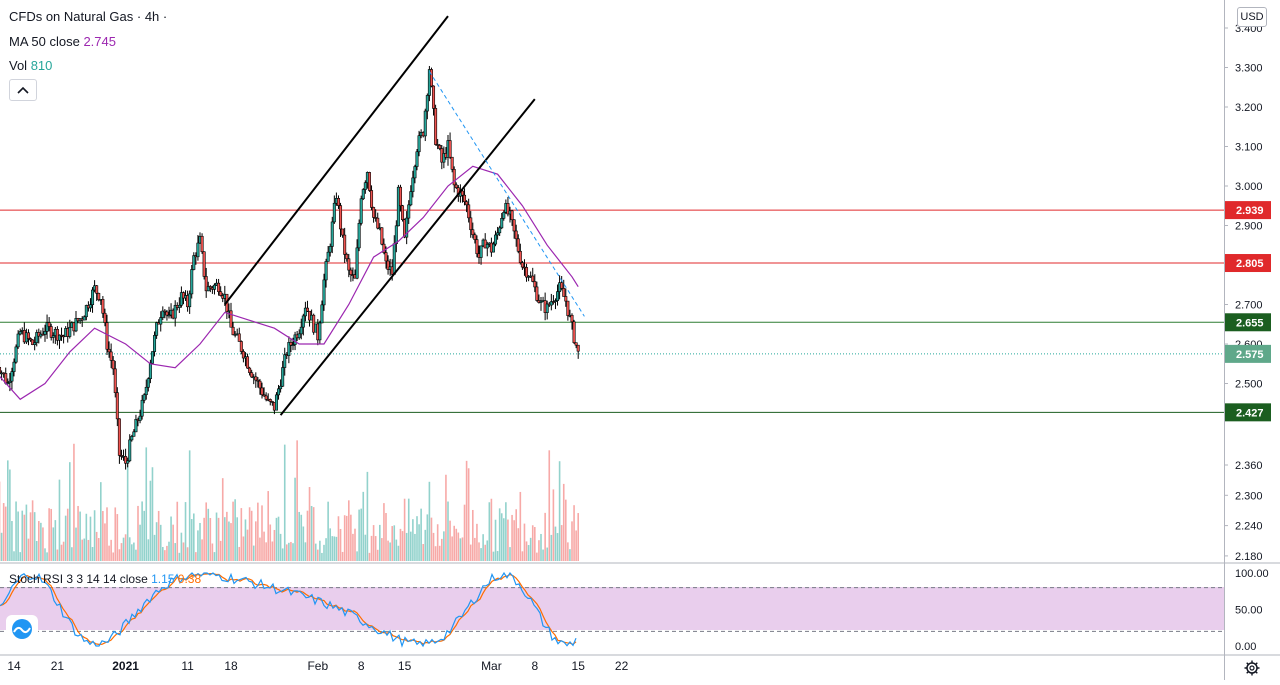 The height and width of the screenshot is (685, 1280). What do you see at coordinates (1245, 647) in the screenshot?
I see `stoch-tick-label: 0.00` at bounding box center [1245, 647].